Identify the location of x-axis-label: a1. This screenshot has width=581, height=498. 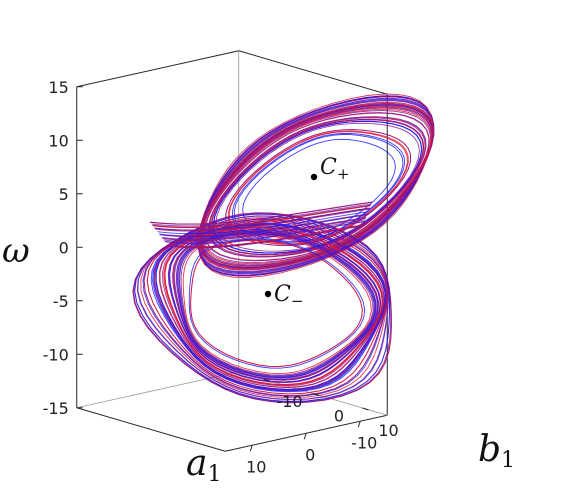
(203, 465).